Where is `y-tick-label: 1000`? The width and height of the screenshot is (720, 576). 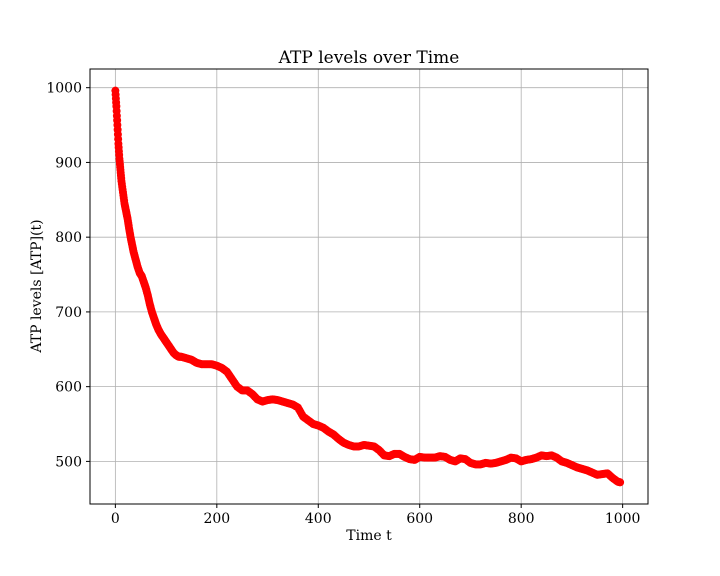 y-tick-label: 1000 is located at coordinates (64, 89).